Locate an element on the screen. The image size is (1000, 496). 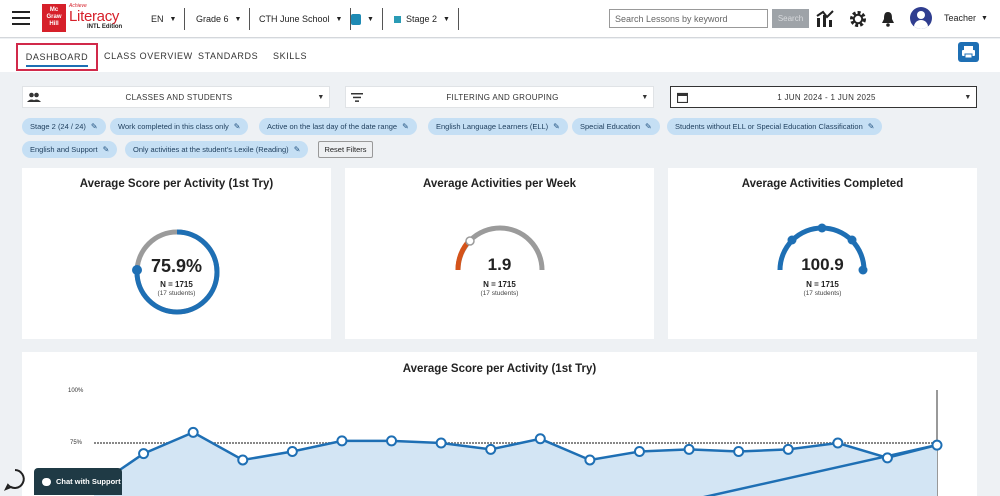
logo-title: Literacy is located at coordinates (94, 16).